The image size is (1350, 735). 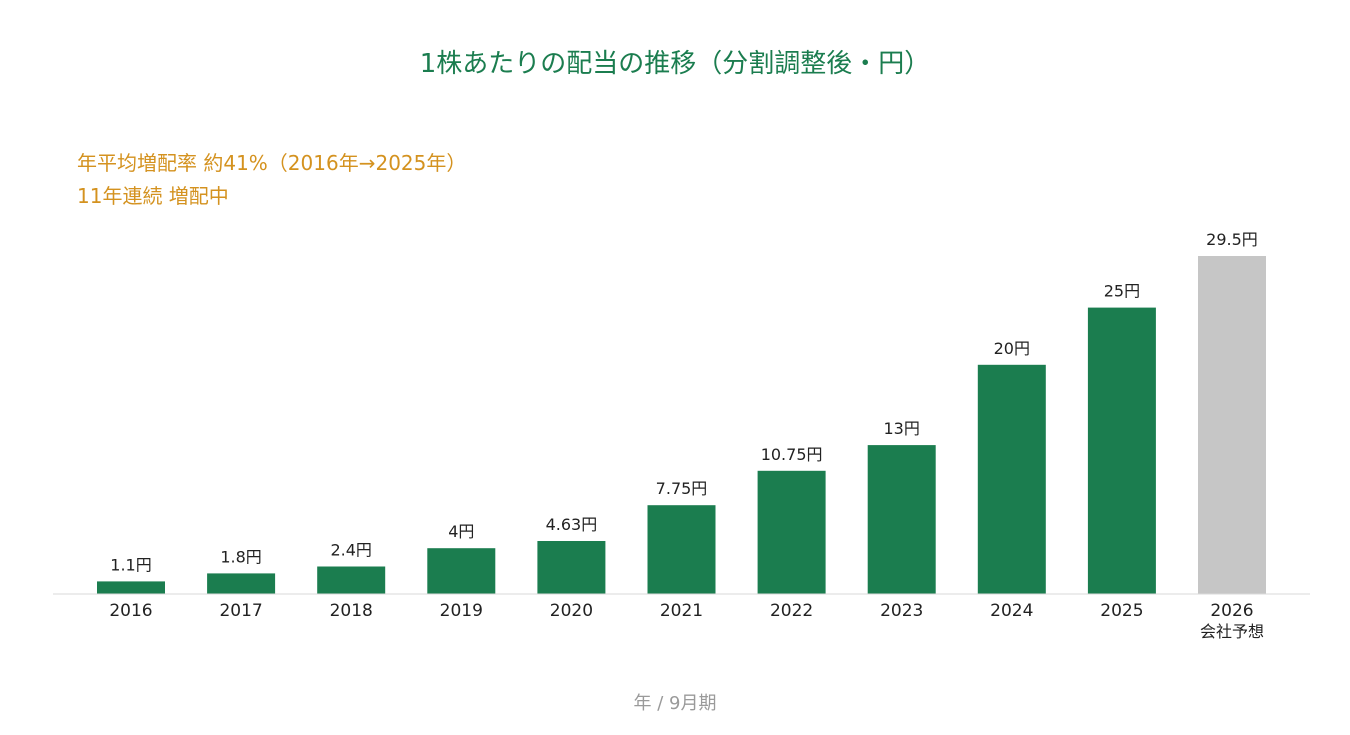 I want to click on x-tick-2017: 2017, so click(x=240, y=611).